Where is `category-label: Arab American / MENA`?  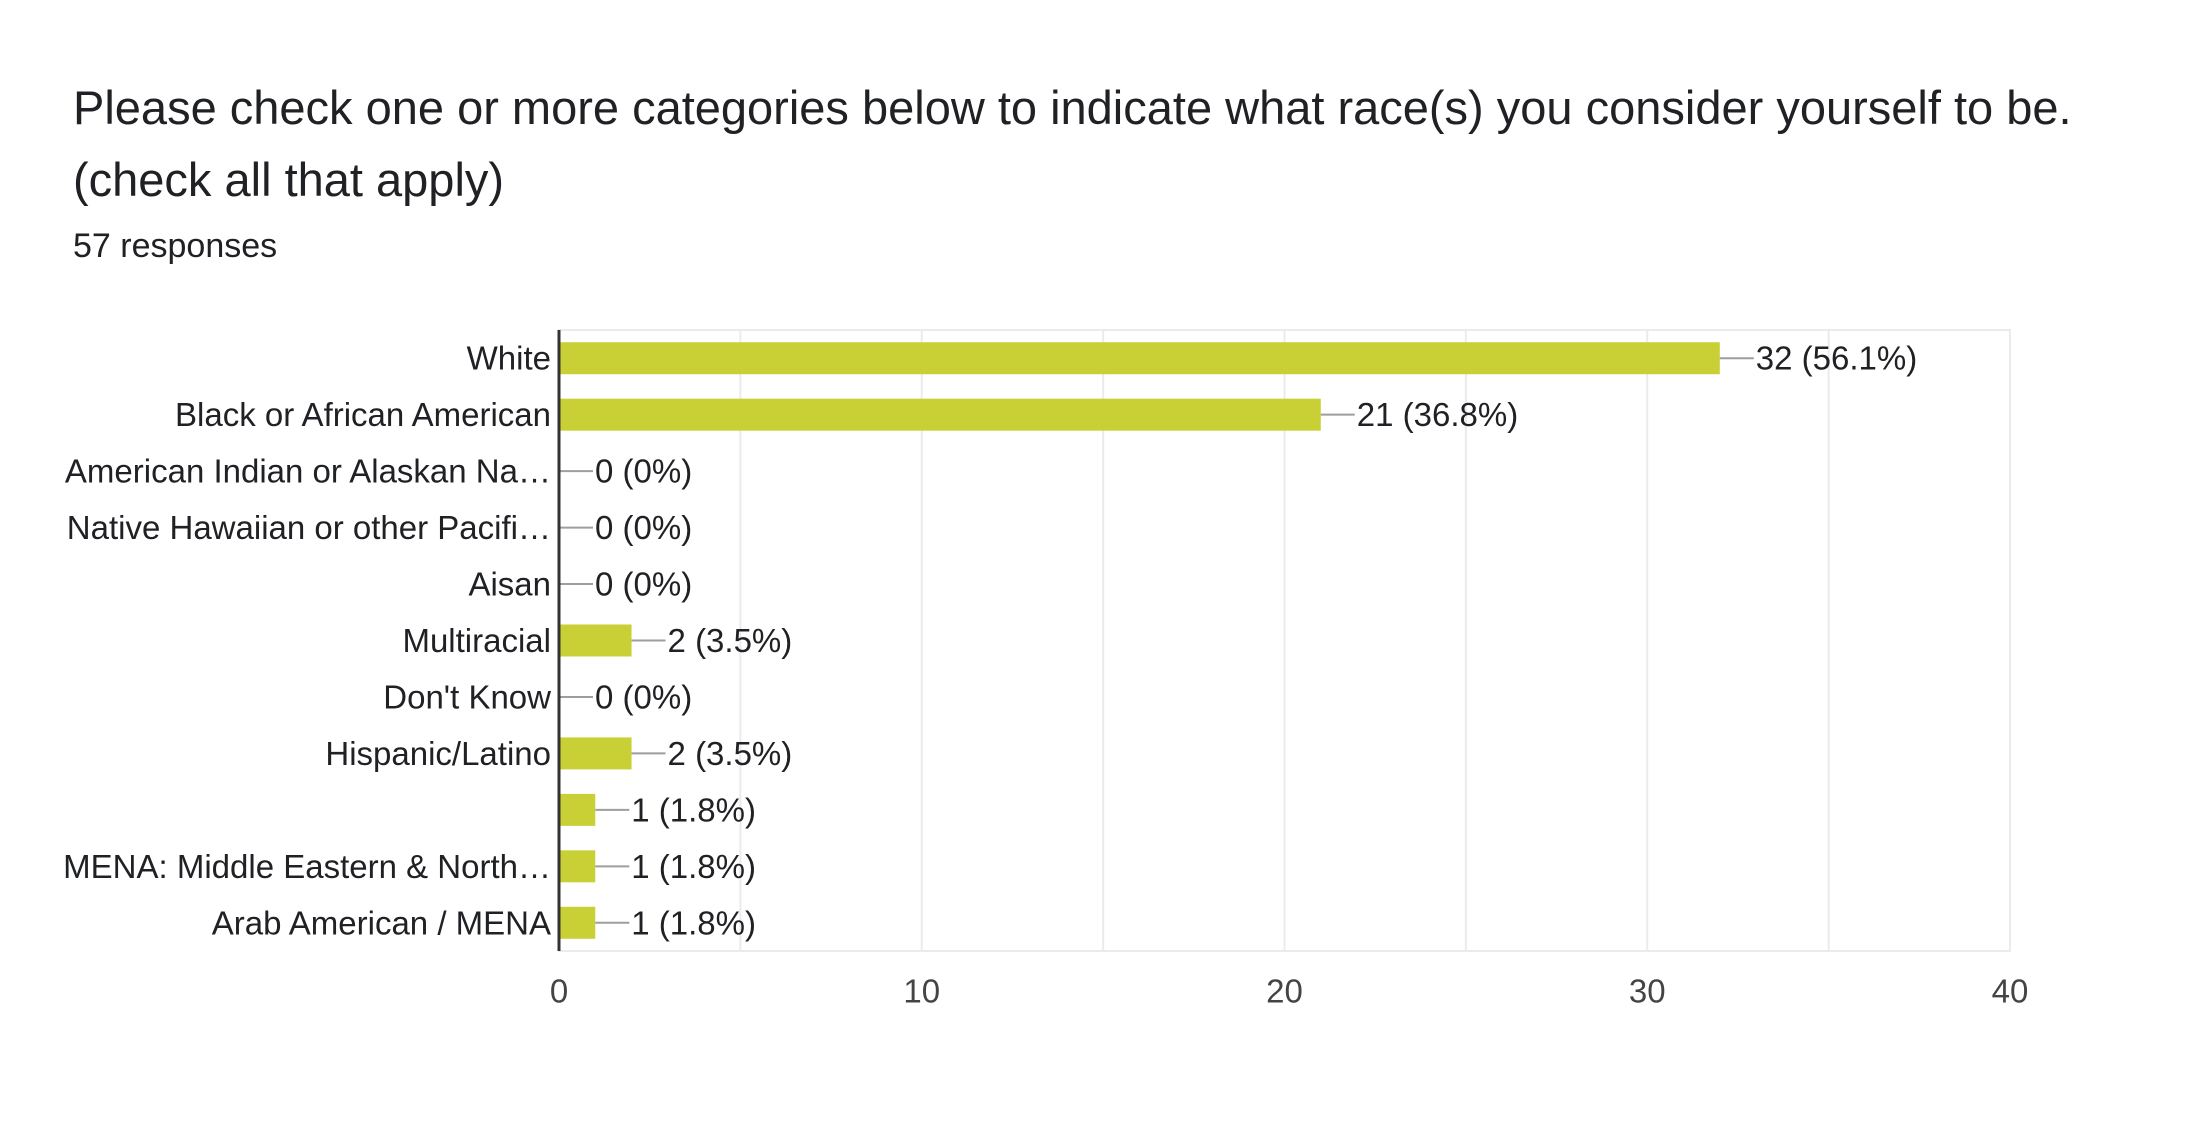 category-label: Arab American / MENA is located at coordinates (381, 922).